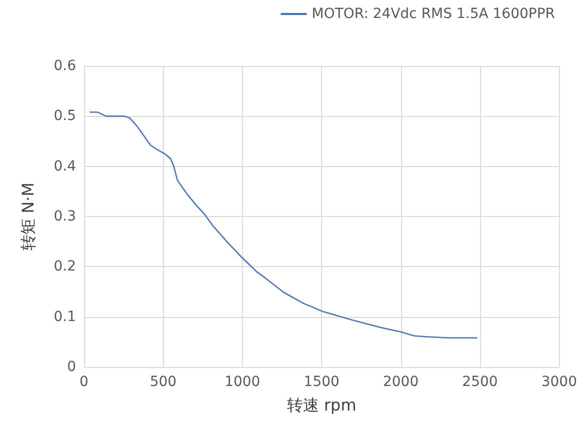  What do you see at coordinates (242, 382) in the screenshot?
I see `x-tick-label: 1000` at bounding box center [242, 382].